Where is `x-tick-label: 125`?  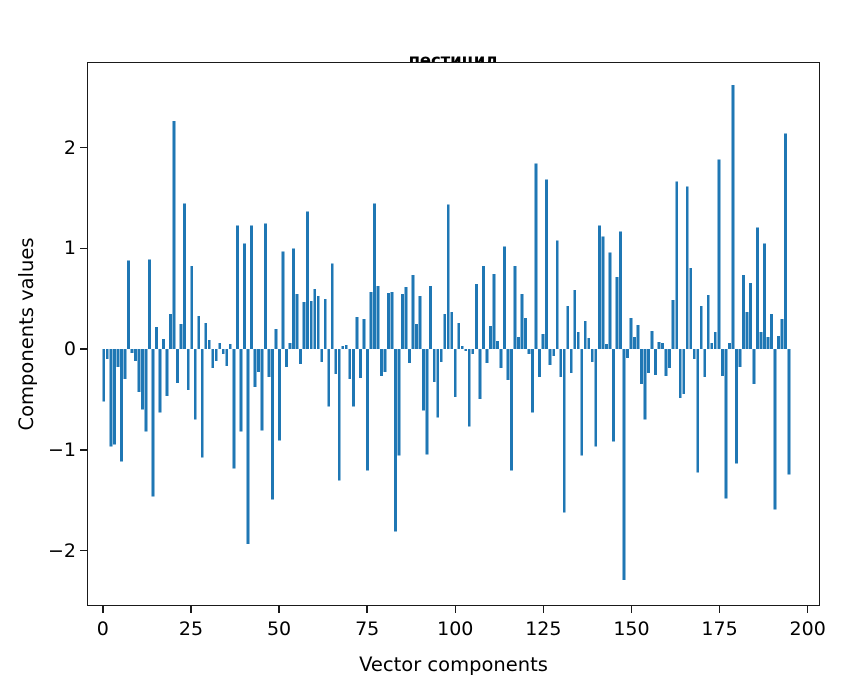
x-tick-label: 125 is located at coordinates (543, 629).